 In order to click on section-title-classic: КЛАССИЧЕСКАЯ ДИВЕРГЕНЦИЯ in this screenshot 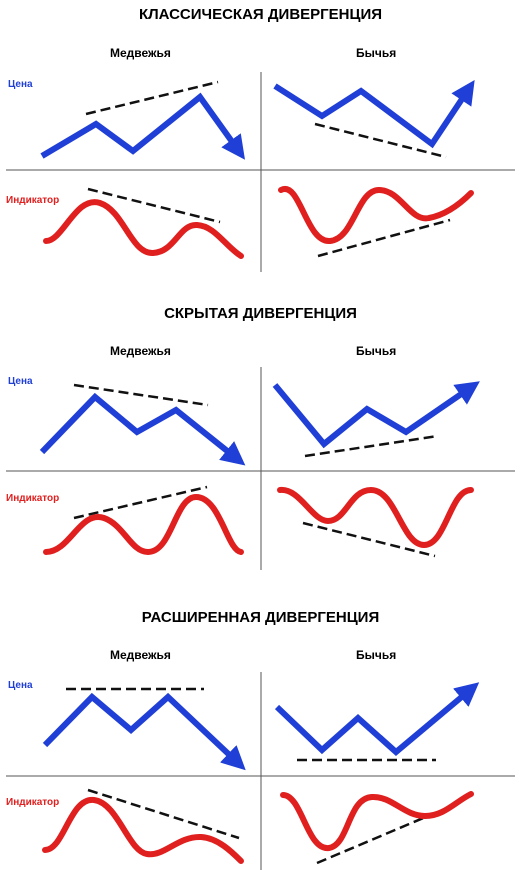, I will do `click(260, 14)`.